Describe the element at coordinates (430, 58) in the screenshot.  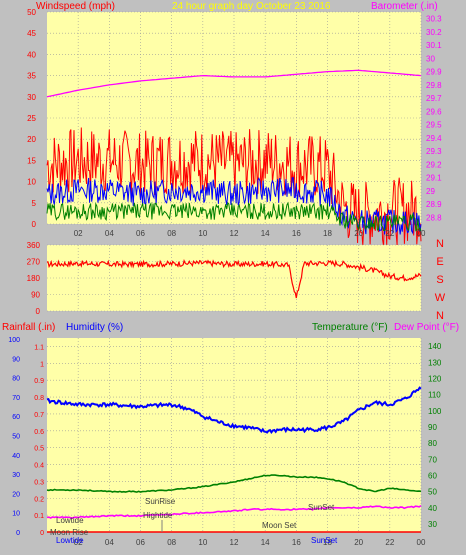
I see `barometer-tick-label: 30` at that location.